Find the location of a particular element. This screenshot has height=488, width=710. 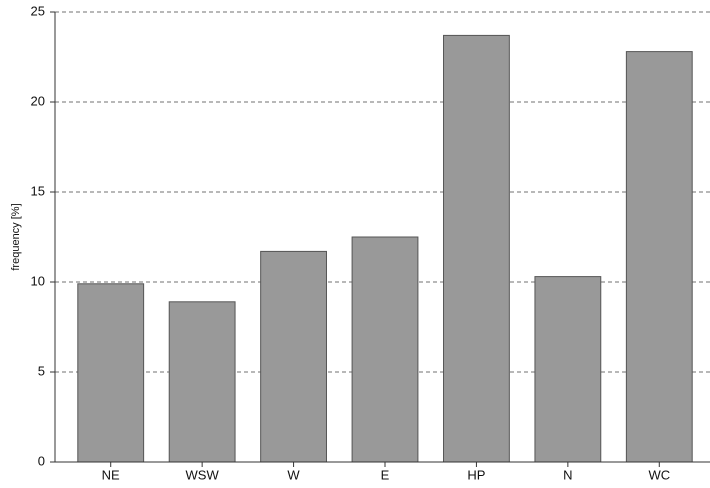

y-axis-label: frequency [%] is located at coordinates (16, 236).